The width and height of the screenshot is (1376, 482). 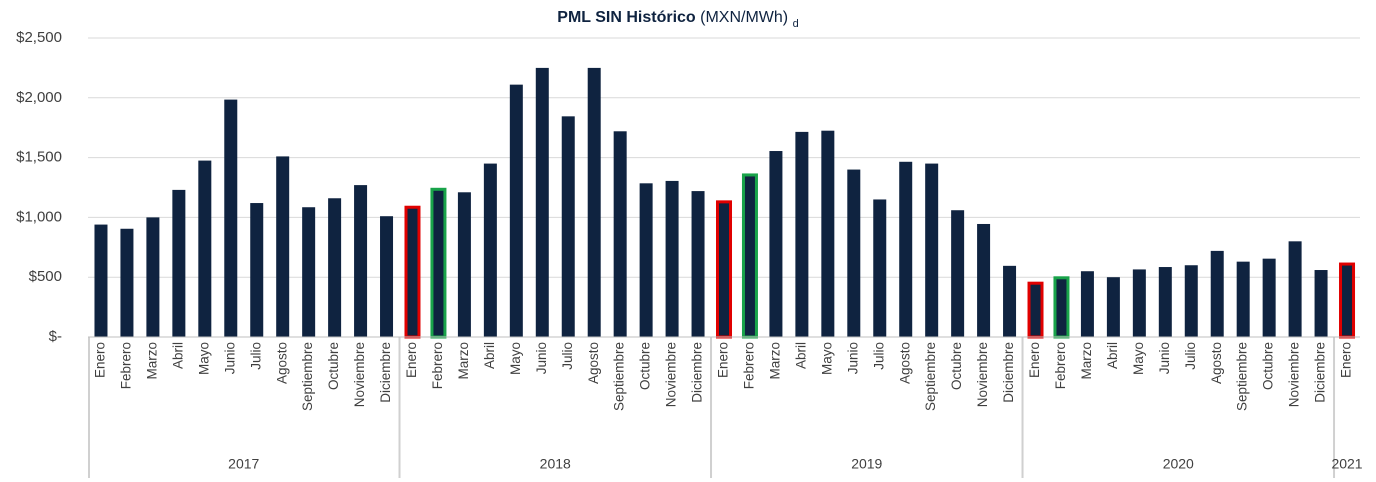 What do you see at coordinates (39, 37) in the screenshot?
I see `y-tick-label: $2,500` at bounding box center [39, 37].